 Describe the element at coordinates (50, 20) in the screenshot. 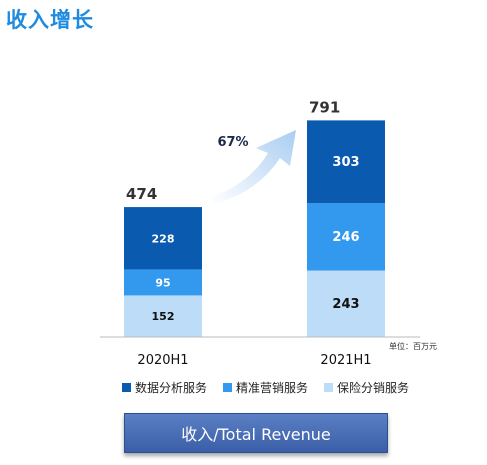

I see `page-title: 收入增长` at that location.